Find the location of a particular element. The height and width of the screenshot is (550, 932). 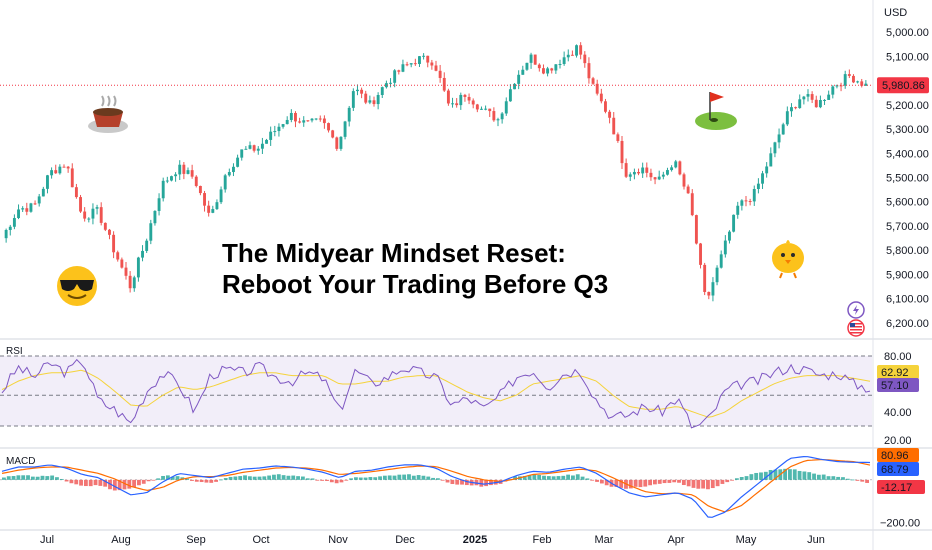

price-tick-label: 5,200.00 is located at coordinates (907, 106).